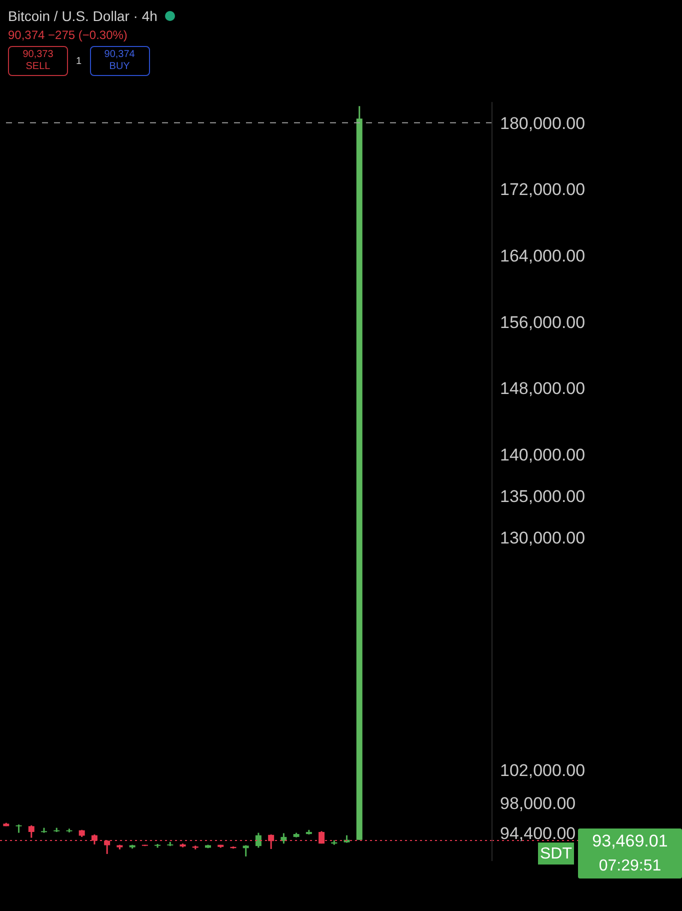 Image resolution: width=682 pixels, height=911 pixels. What do you see at coordinates (119, 55) in the screenshot?
I see `text: 90,374` at bounding box center [119, 55].